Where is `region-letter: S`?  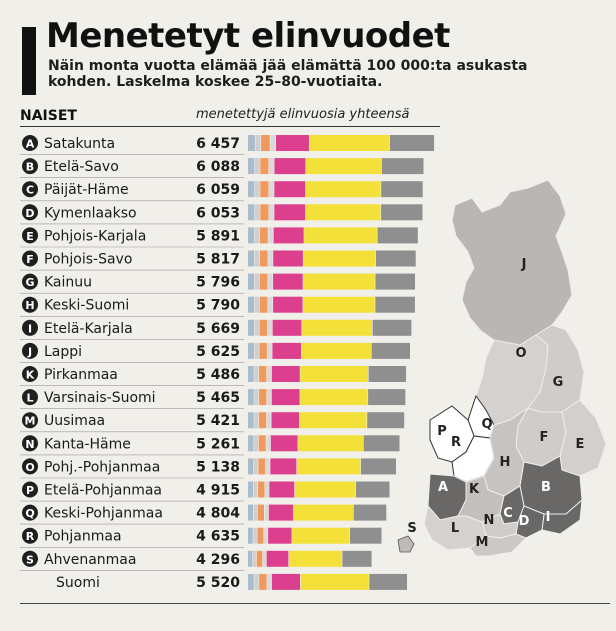
region-letter: S is located at coordinates (30, 559).